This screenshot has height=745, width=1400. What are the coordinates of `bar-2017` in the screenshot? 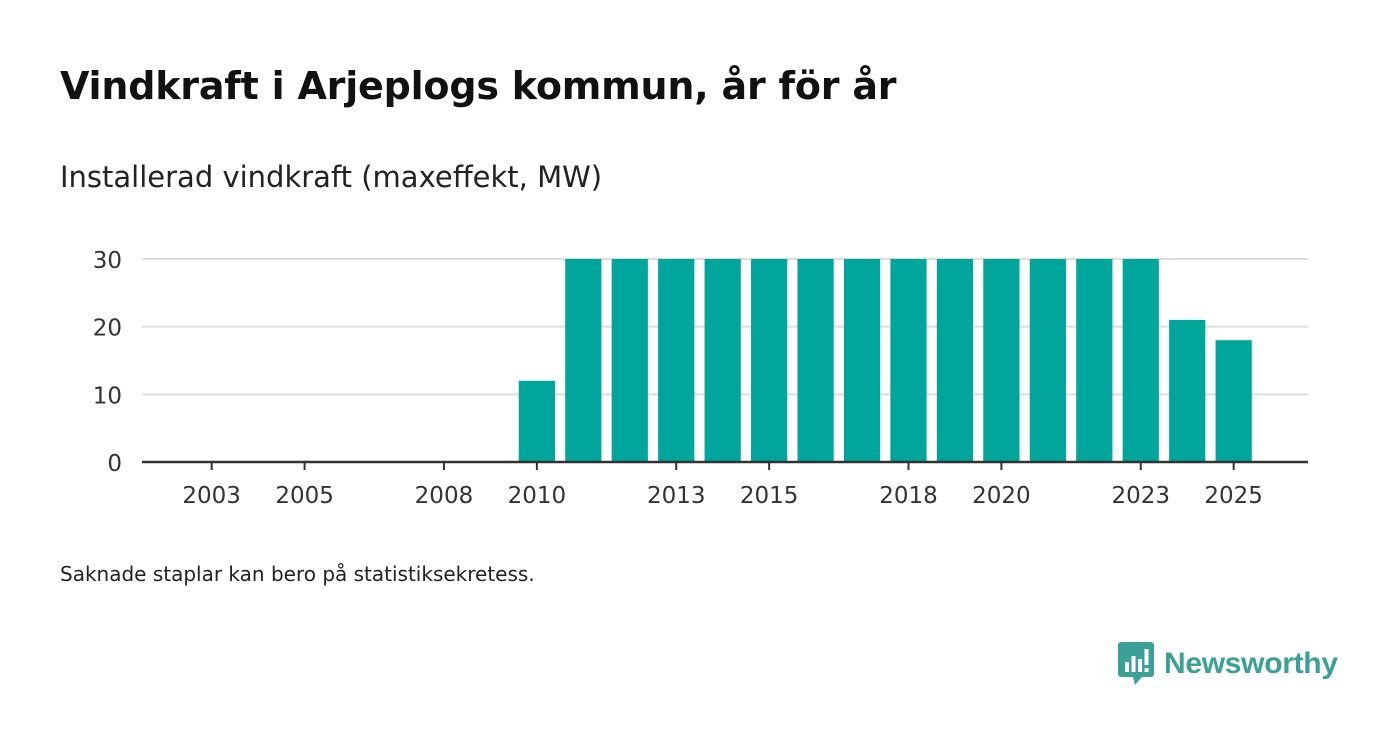 It's located at (862, 360).